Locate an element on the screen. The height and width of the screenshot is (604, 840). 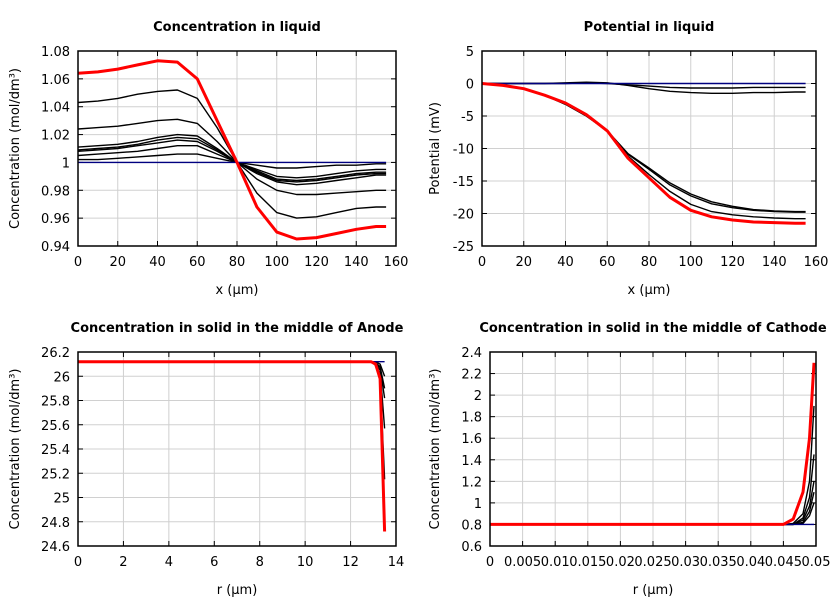
x-tick-label: 2 is located at coordinates (123, 562).